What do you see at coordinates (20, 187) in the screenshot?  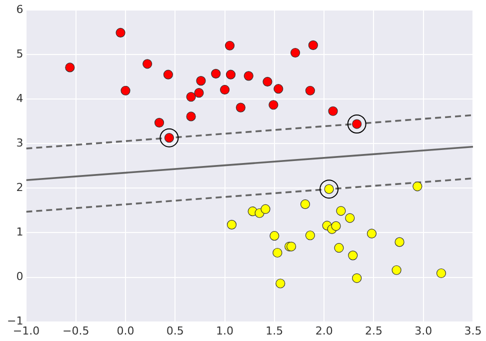 I see `y-tick-label: 2` at bounding box center [20, 187].